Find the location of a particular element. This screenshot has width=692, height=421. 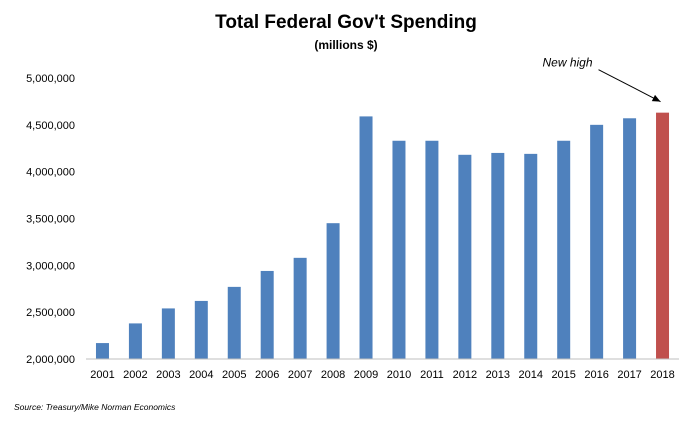

bar-2008 is located at coordinates (333, 291).